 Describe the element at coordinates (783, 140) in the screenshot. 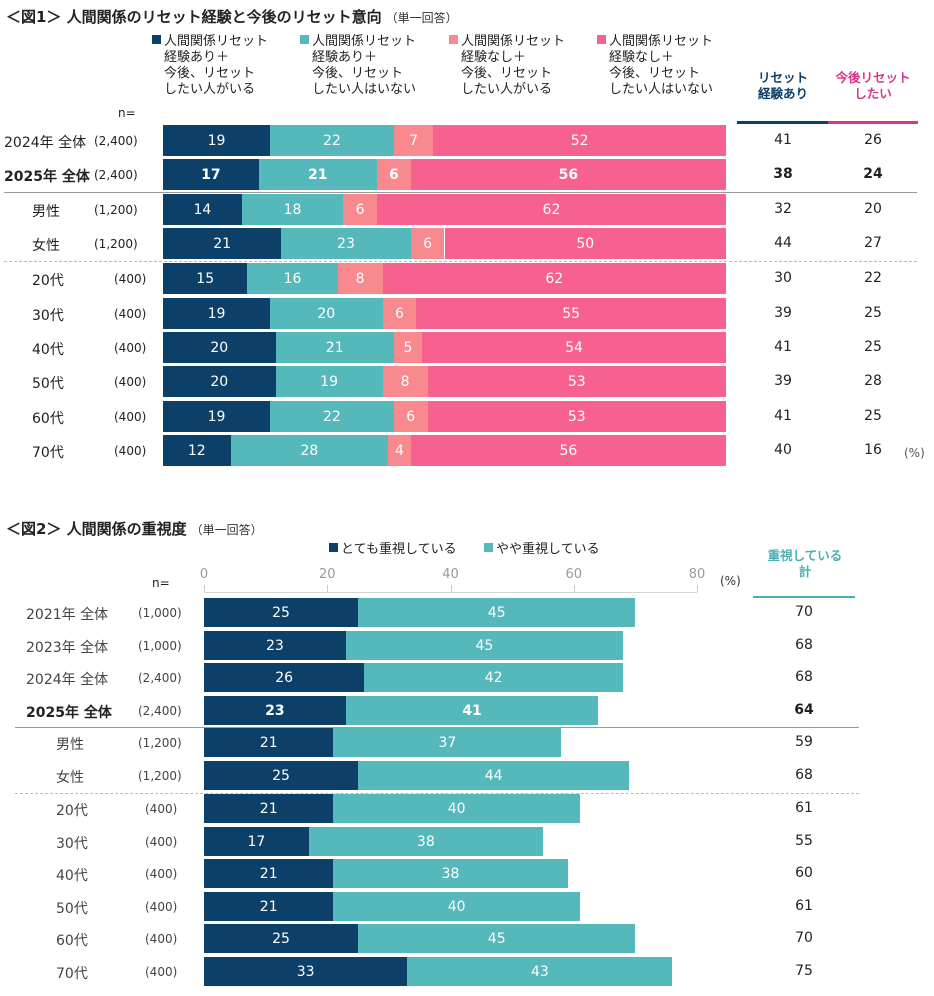

I see `summary-value: 41` at that location.